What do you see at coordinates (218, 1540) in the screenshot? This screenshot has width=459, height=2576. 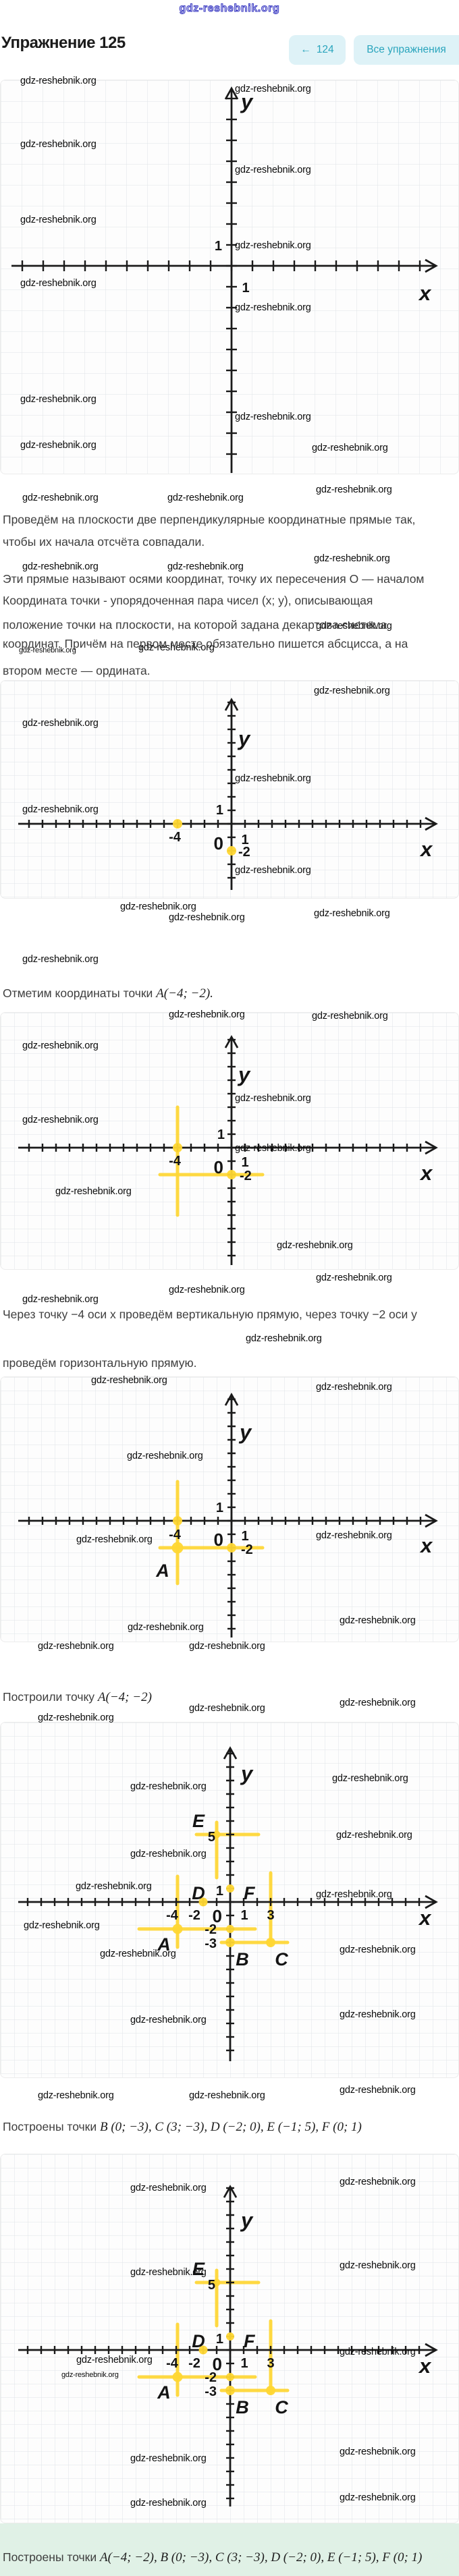 I see `origin-label: 0` at bounding box center [218, 1540].